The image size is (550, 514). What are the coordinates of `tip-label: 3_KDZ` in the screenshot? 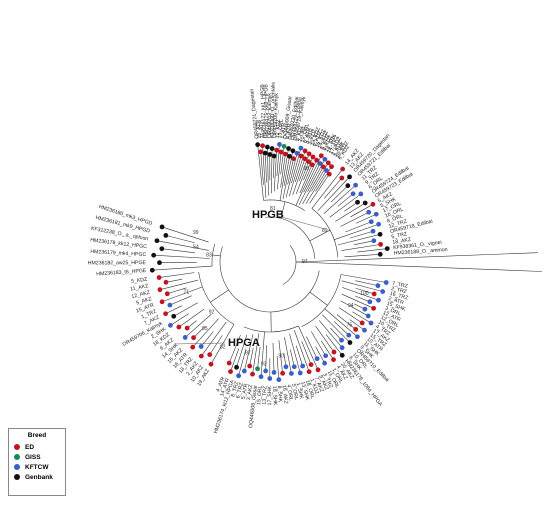 It's located at (312, 136).